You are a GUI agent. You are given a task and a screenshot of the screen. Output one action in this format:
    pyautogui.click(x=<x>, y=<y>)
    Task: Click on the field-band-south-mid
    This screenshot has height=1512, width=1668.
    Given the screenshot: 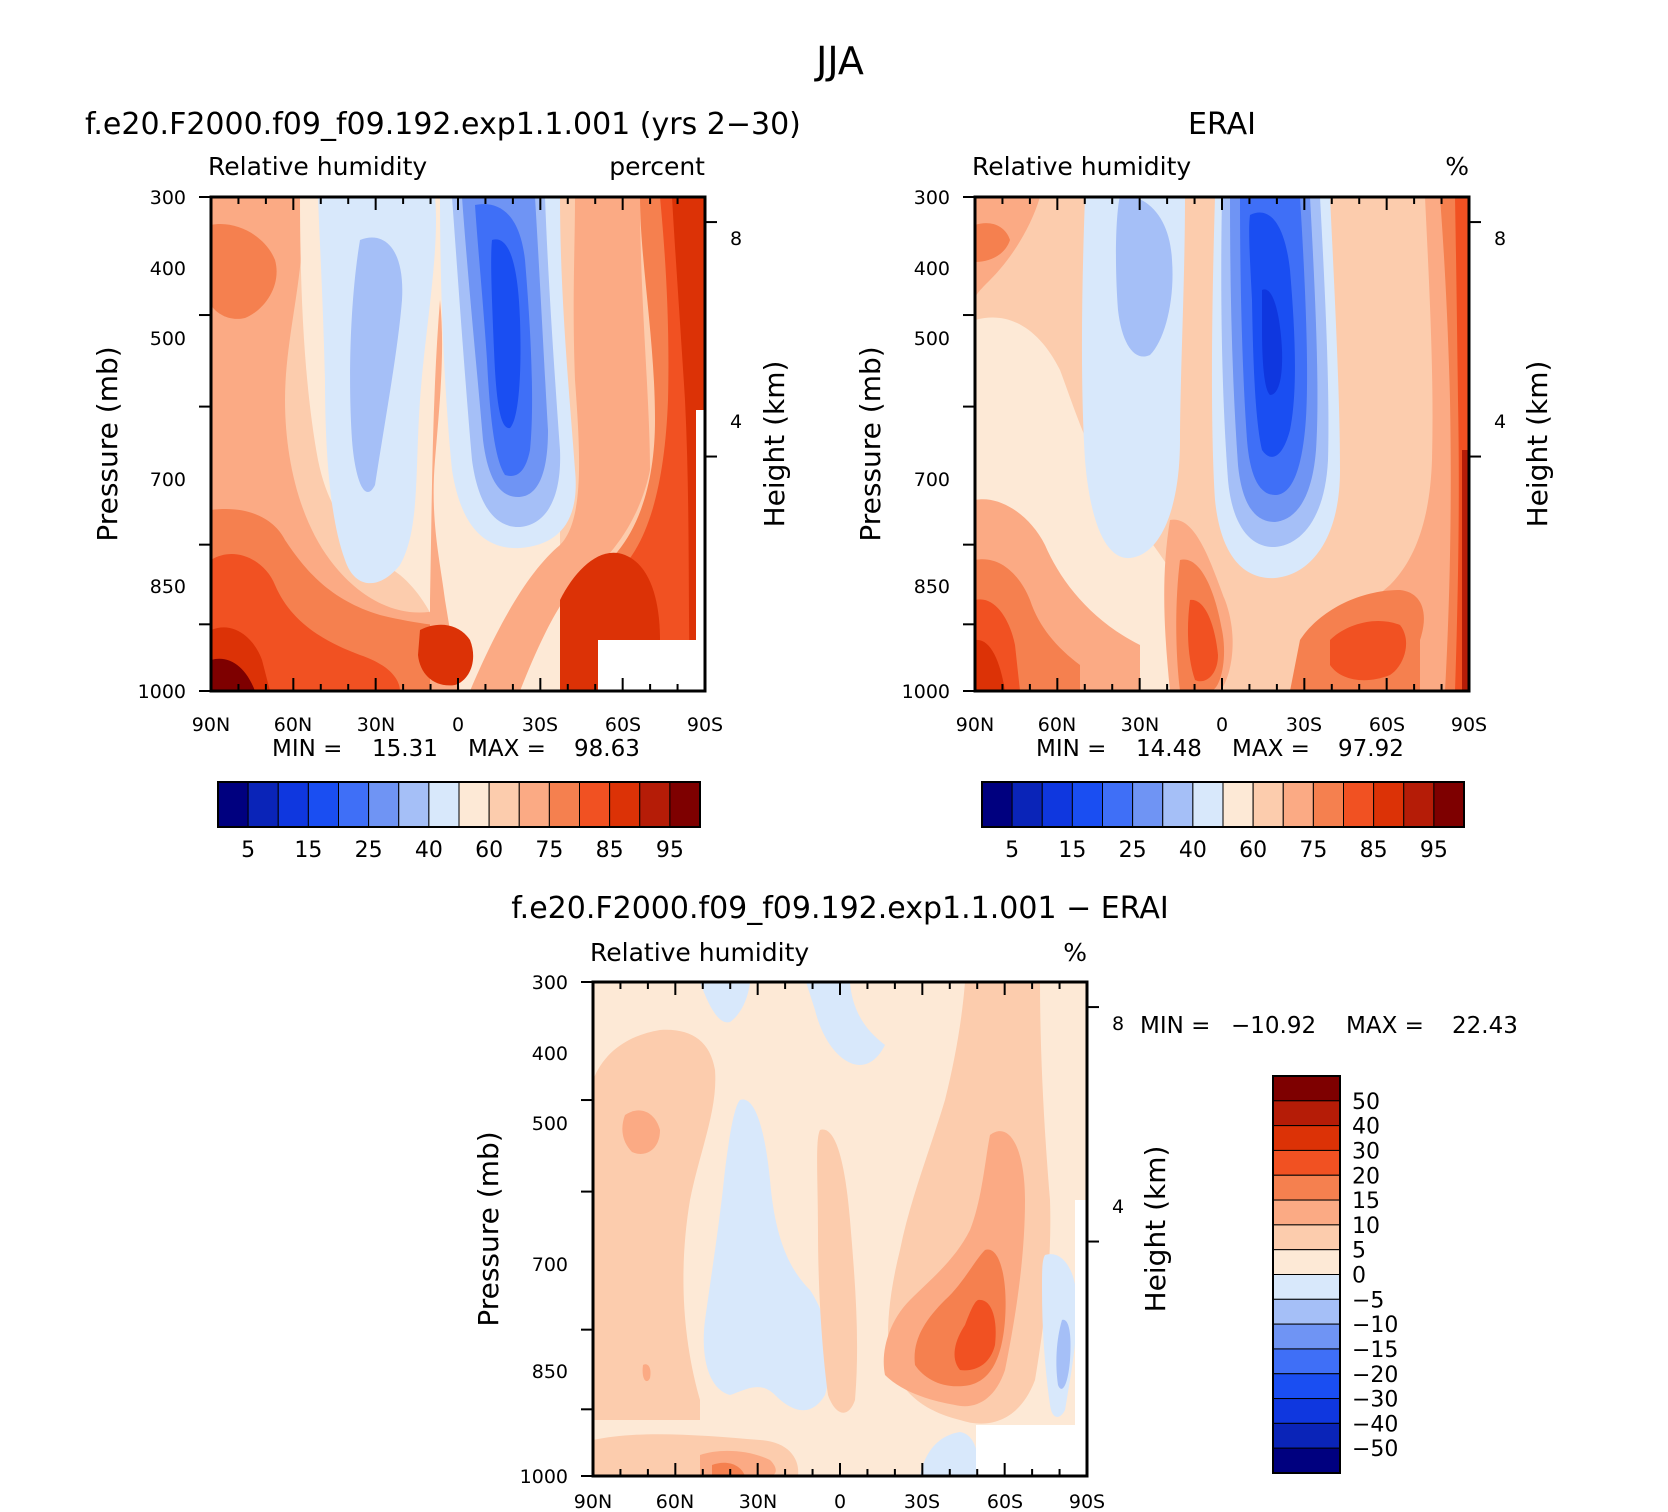 What is the action you would take?
    pyautogui.click(x=1384, y=444)
    